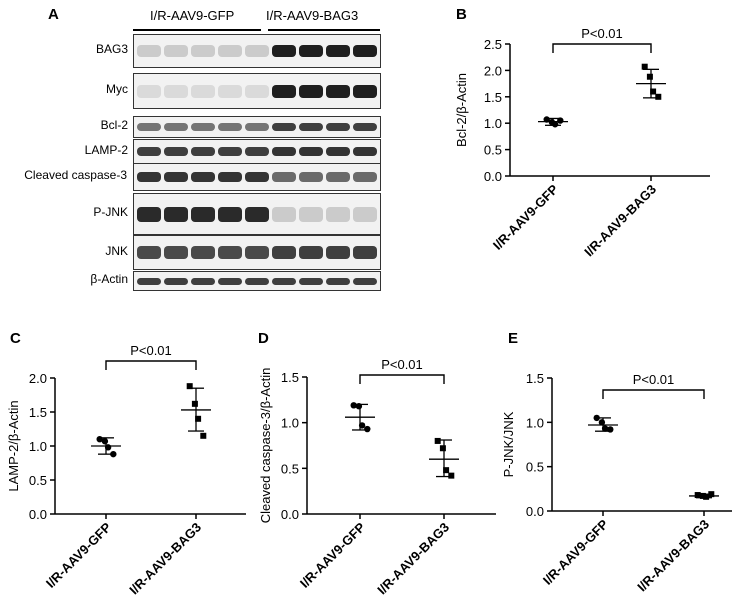  Describe the element at coordinates (116, 250) in the screenshot. I see `blot-row-label: JNK` at that location.